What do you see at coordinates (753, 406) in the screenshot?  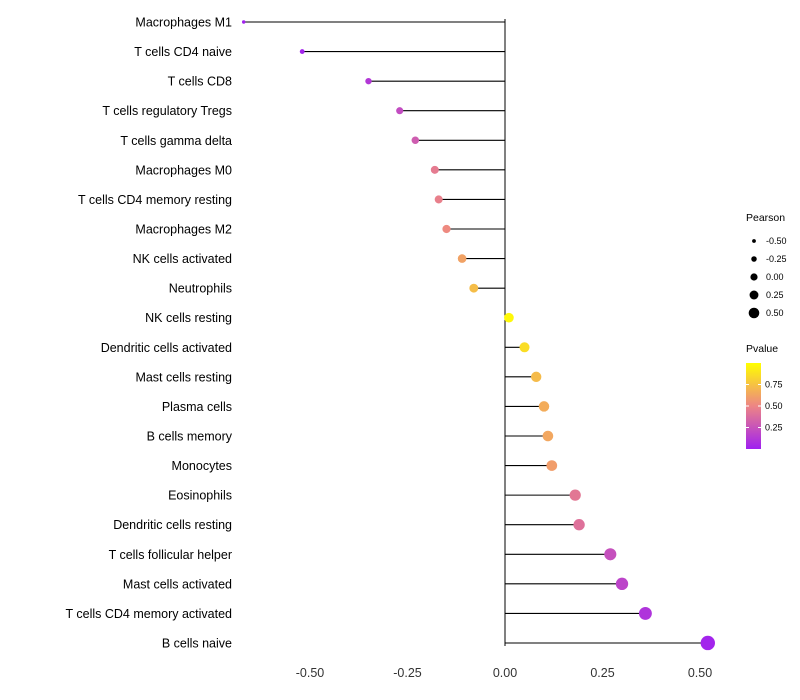 I see `pvalue-gradient-bar` at bounding box center [753, 406].